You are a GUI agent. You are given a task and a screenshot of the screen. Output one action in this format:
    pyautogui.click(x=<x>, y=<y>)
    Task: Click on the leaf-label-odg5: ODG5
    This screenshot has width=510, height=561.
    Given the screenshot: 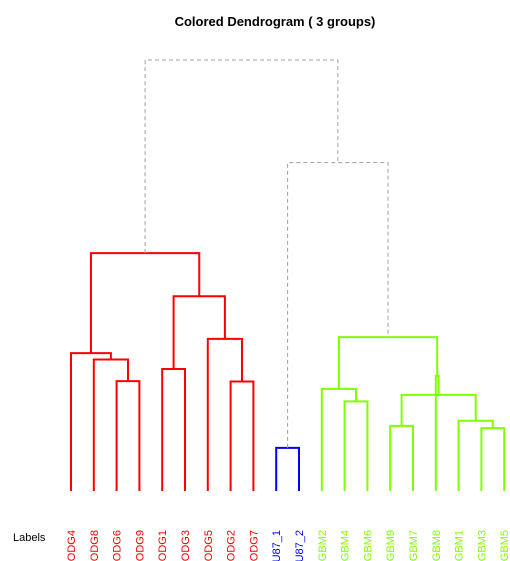 What is the action you would take?
    pyautogui.click(x=209, y=545)
    